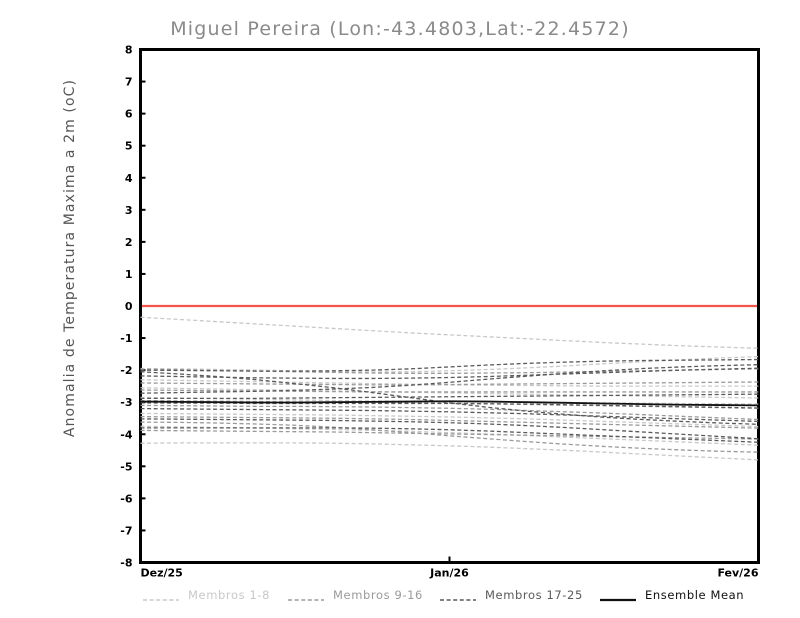 This screenshot has width=800, height=618. Describe the element at coordinates (162, 573) in the screenshot. I see `x-axis-tick-label: Dez/25` at that location.